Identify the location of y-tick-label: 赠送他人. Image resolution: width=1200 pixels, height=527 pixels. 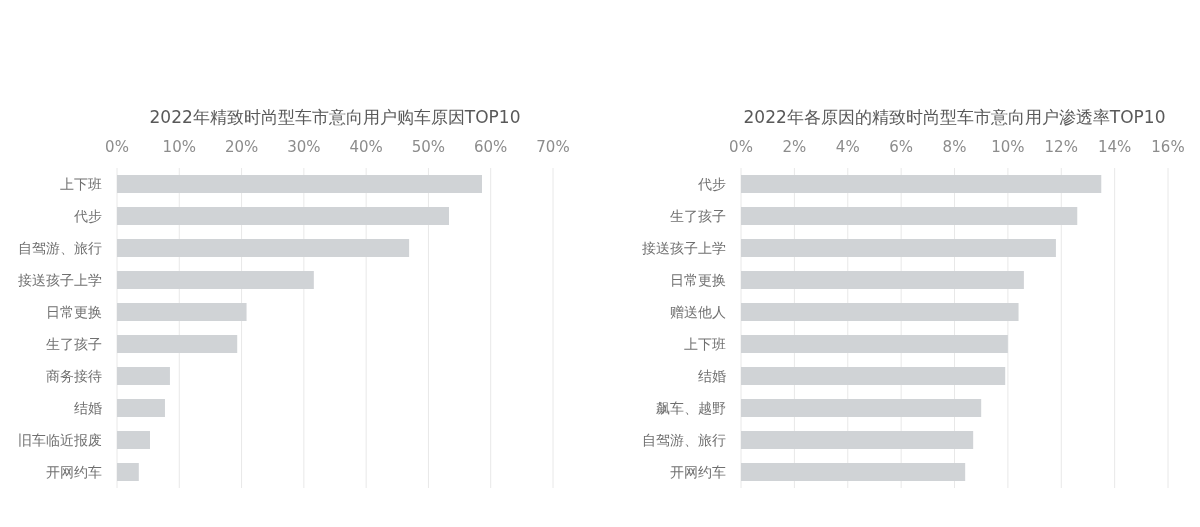
(698, 312).